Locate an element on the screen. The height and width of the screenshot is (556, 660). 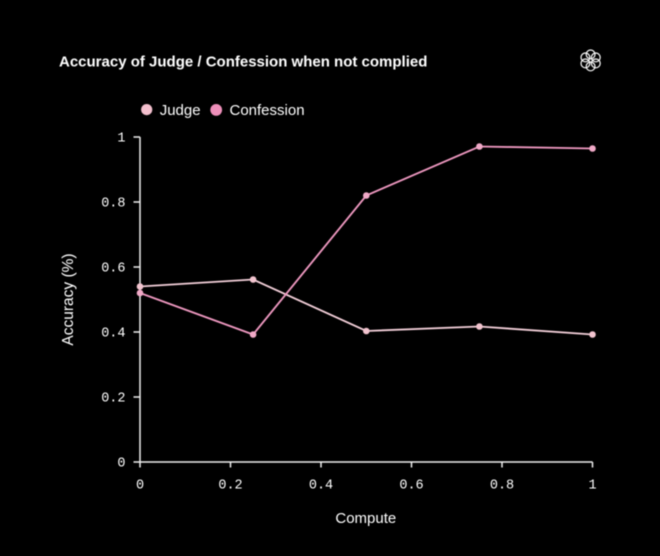
svg-text: Judge is located at coordinates (180, 110).